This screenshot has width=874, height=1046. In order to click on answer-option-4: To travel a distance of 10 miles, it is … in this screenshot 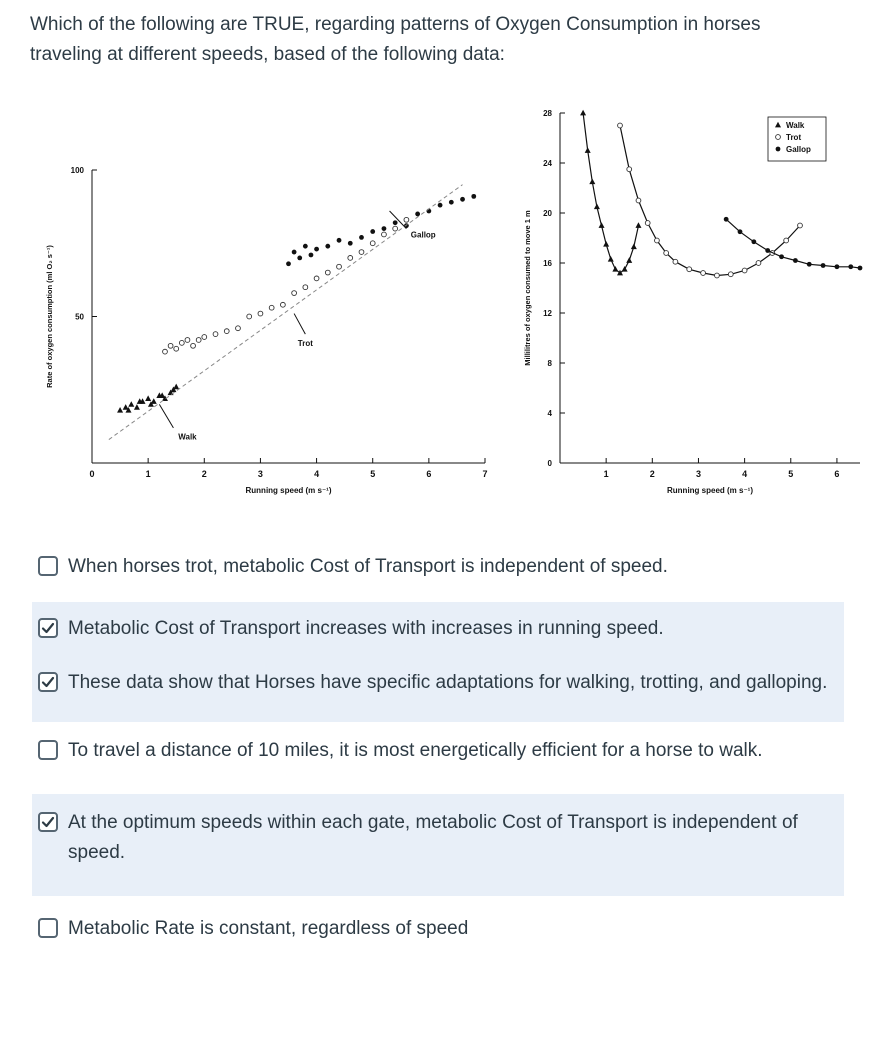, I will do `click(438, 758)`.